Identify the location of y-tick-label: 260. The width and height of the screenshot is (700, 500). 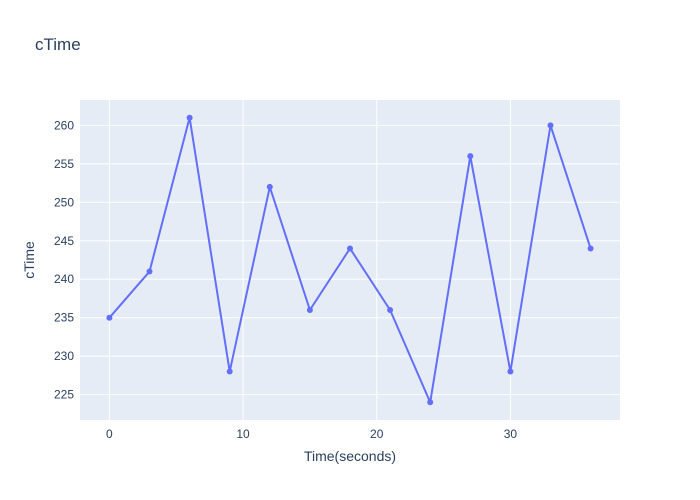
(64, 125).